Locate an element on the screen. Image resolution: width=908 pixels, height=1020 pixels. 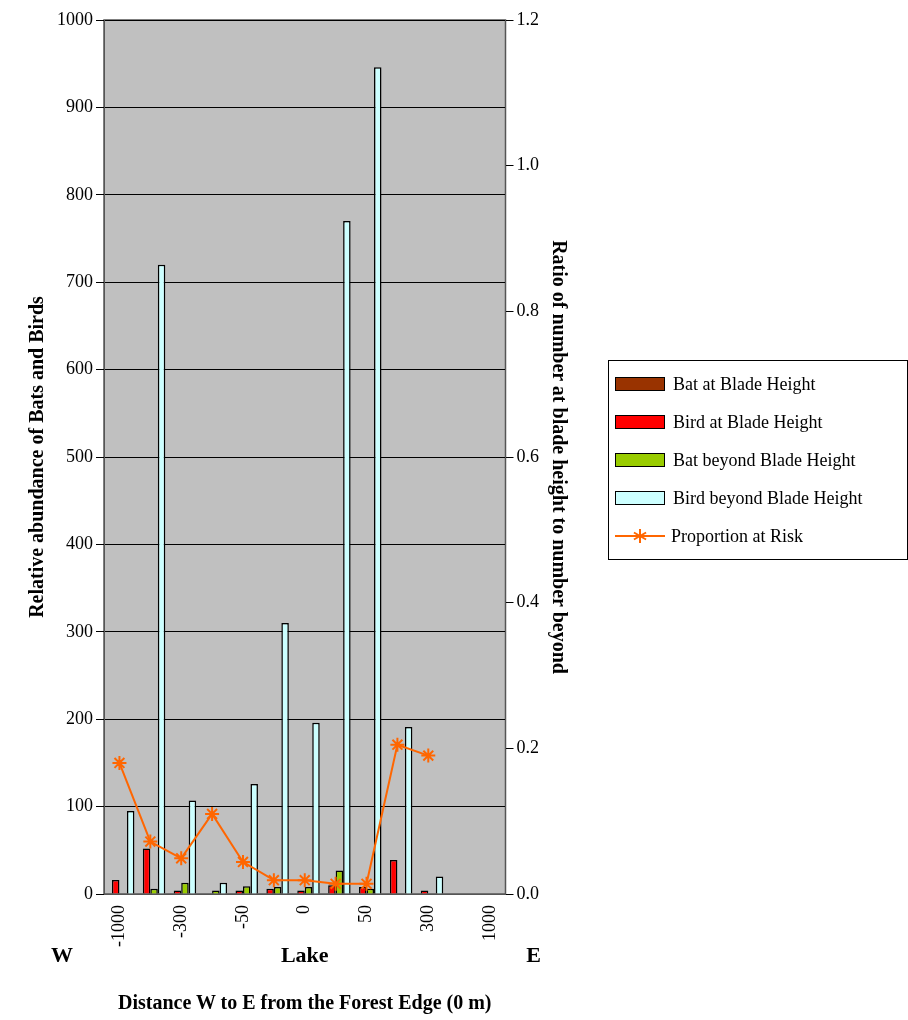
y2-tick-label: 1.0 is located at coordinates (527, 164).